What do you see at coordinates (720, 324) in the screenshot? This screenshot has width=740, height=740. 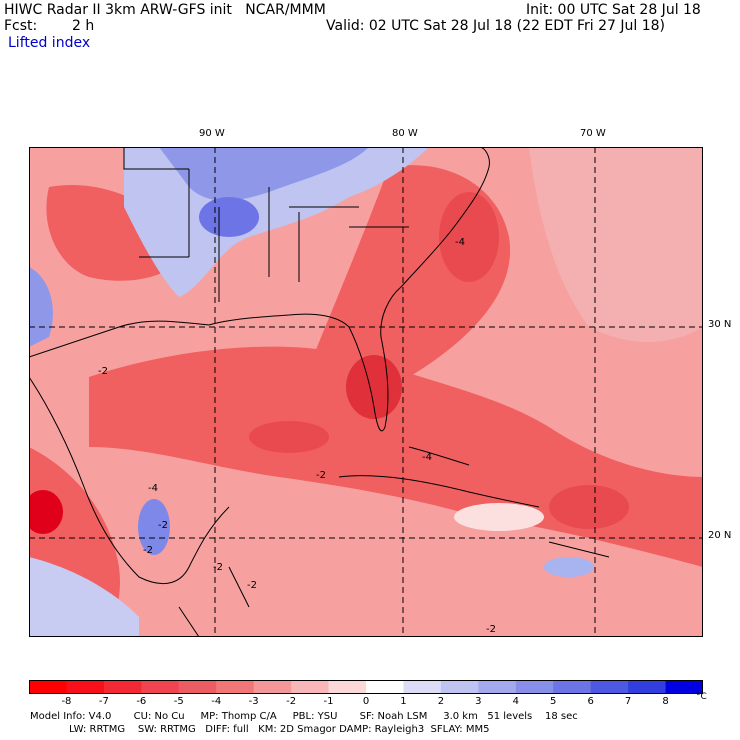 I see `latitude-label-30n: 30 N` at bounding box center [720, 324].